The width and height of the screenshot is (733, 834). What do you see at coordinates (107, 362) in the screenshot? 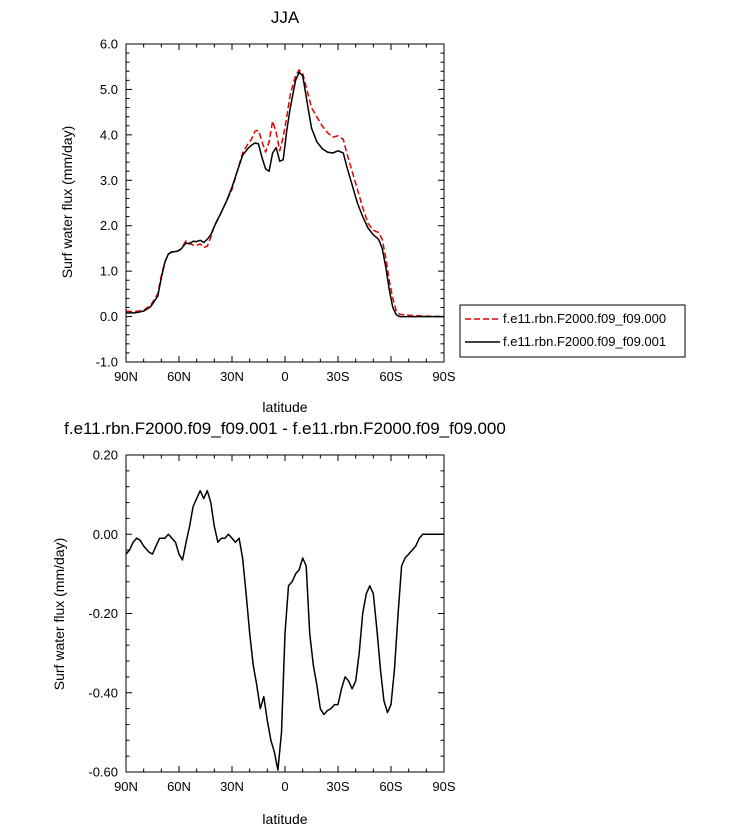
I see `y-tick-label: -1.0` at bounding box center [107, 362].